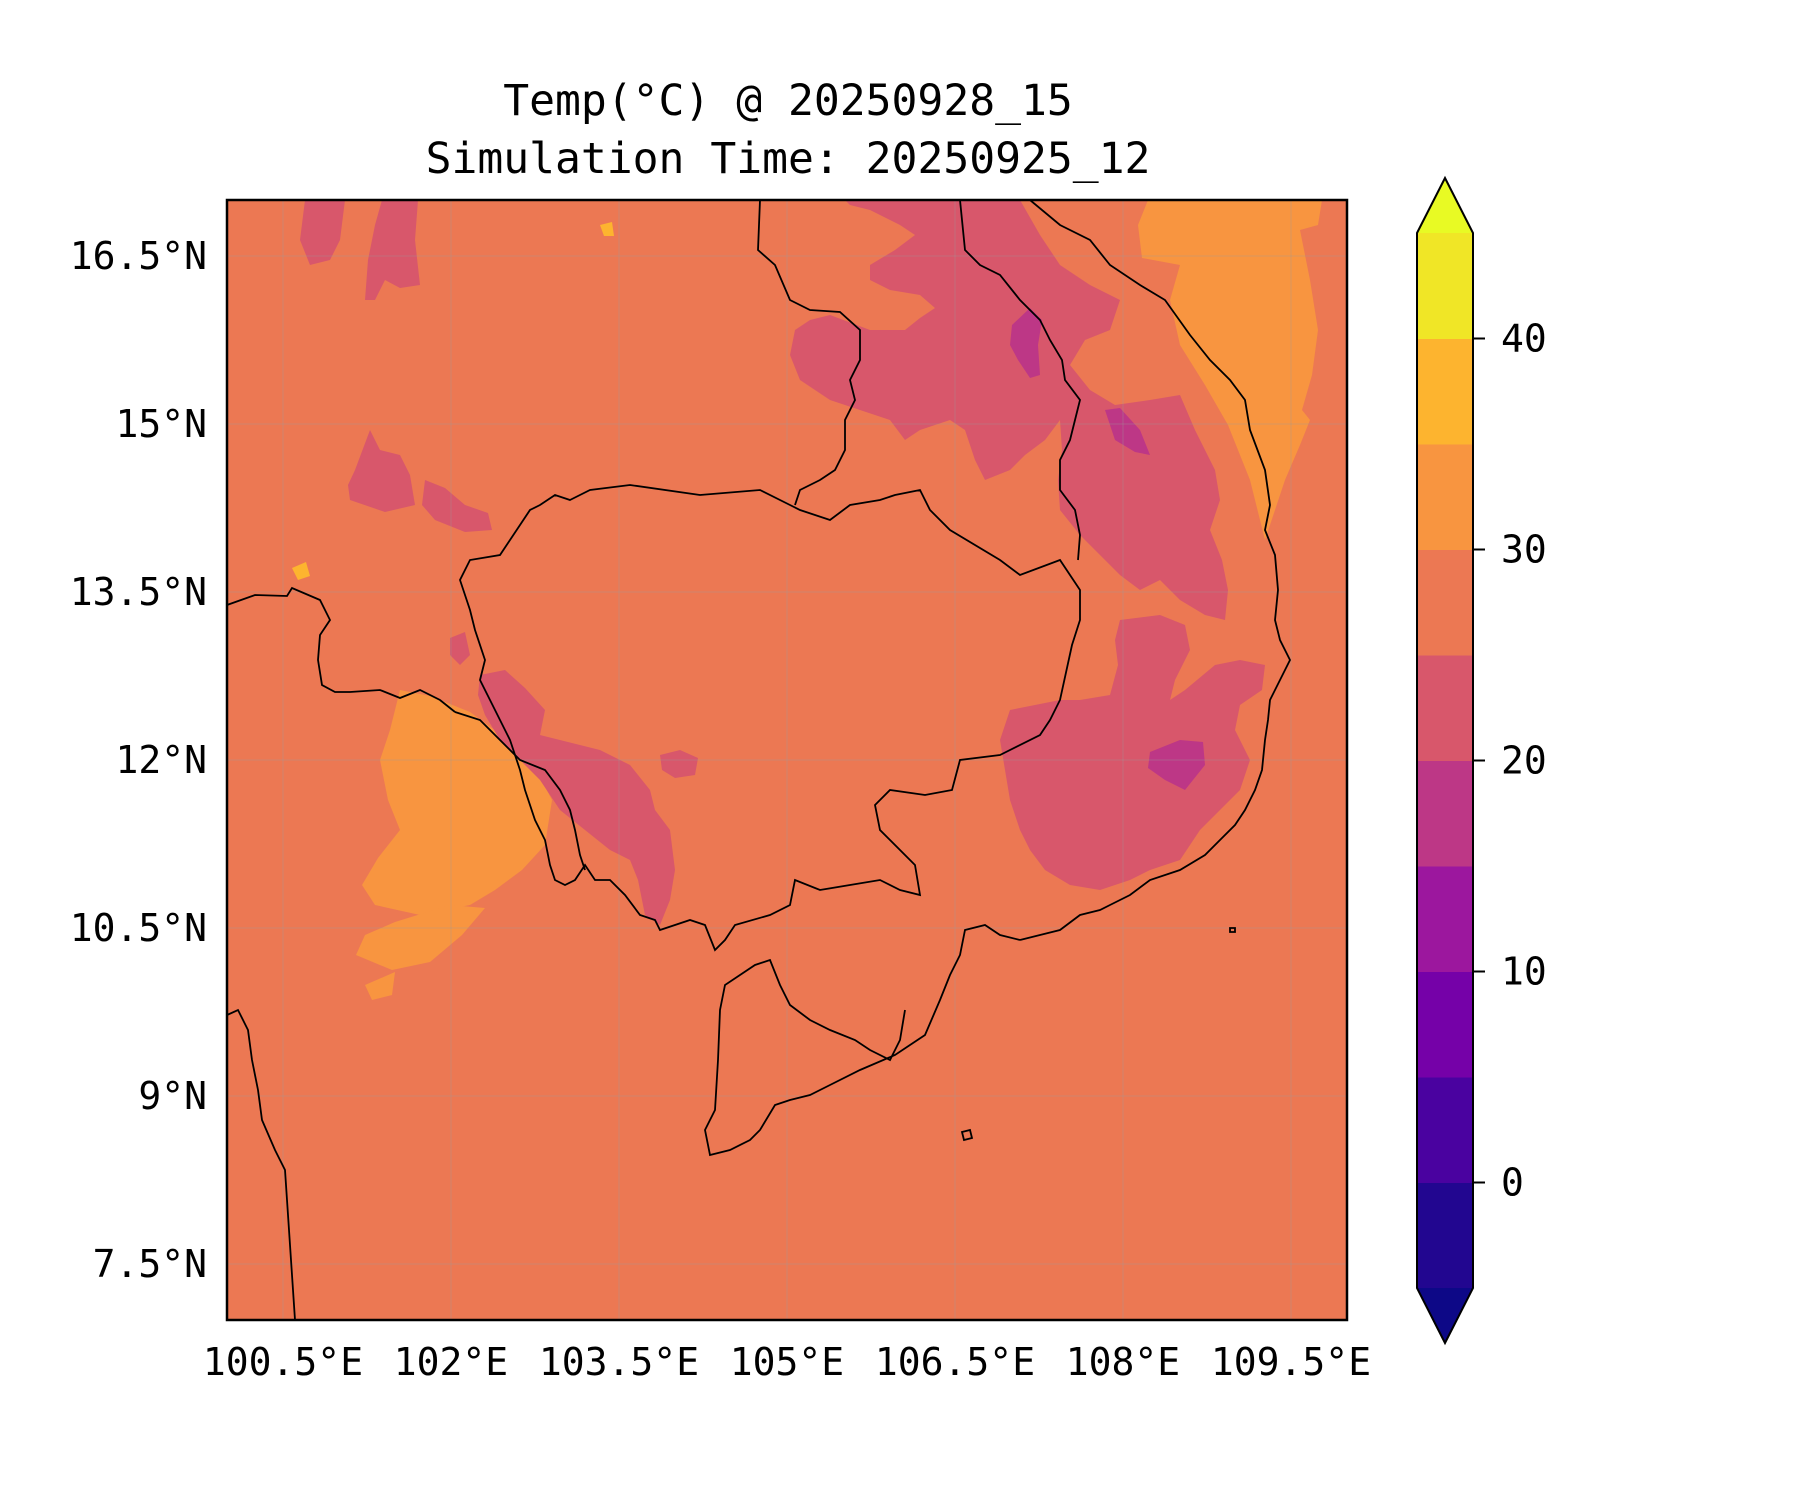 This screenshot has width=1800, height=1500. What do you see at coordinates (1445, 205) in the screenshot?
I see `colorbar-extend-over` at bounding box center [1445, 205].